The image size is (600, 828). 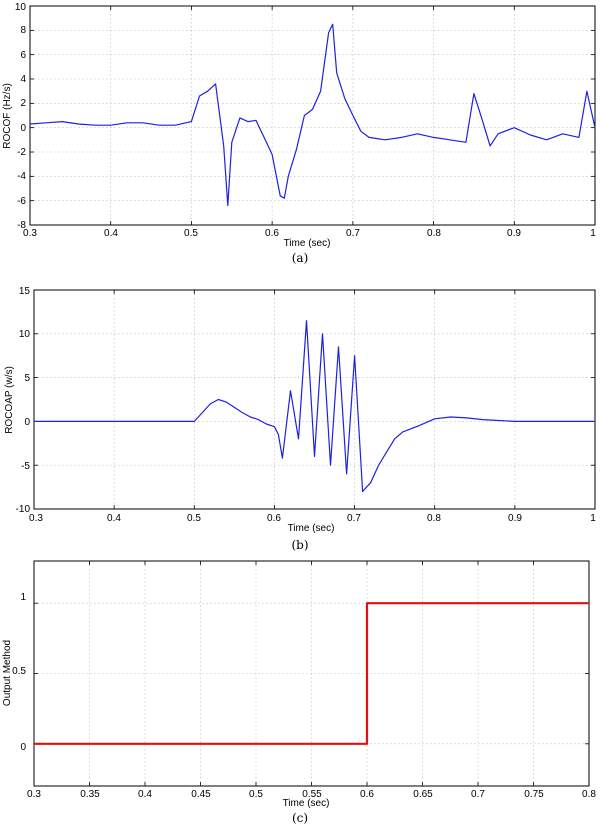 What do you see at coordinates (23, 400) in the screenshot?
I see `yticks-b: -10 -5 0 5 10 15` at bounding box center [23, 400].